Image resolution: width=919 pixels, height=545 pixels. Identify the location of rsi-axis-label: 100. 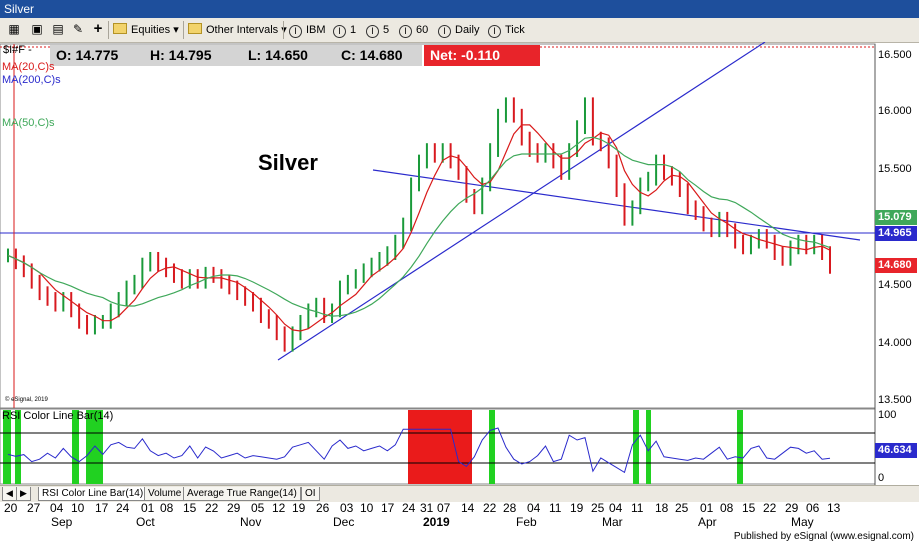
(887, 415).